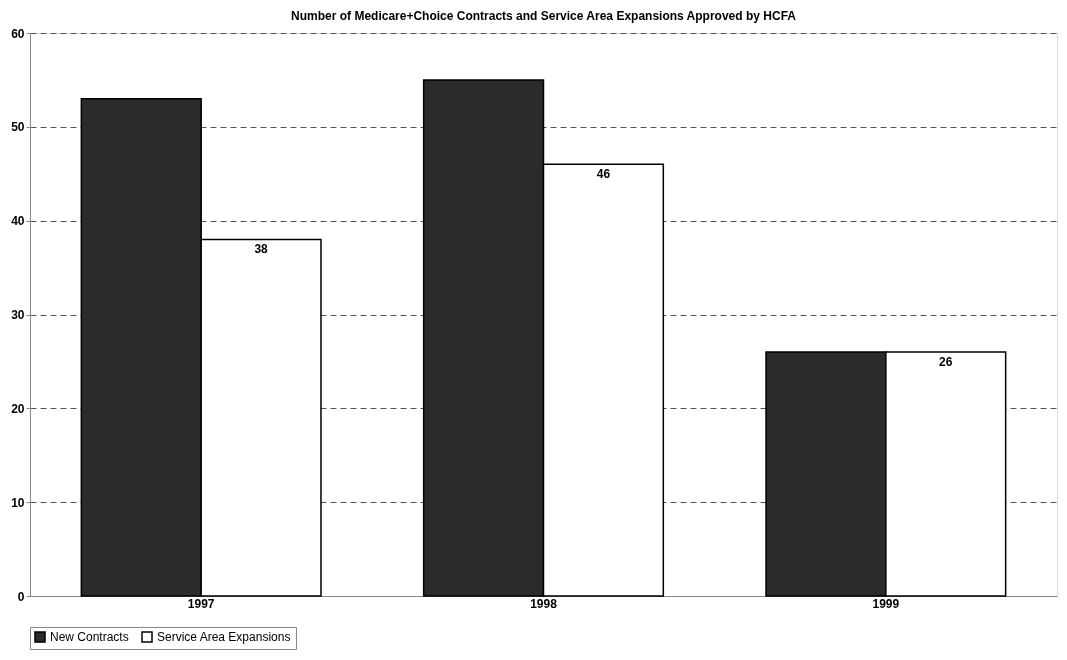  What do you see at coordinates (18, 315) in the screenshot?
I see `y-tick-label: 30` at bounding box center [18, 315].